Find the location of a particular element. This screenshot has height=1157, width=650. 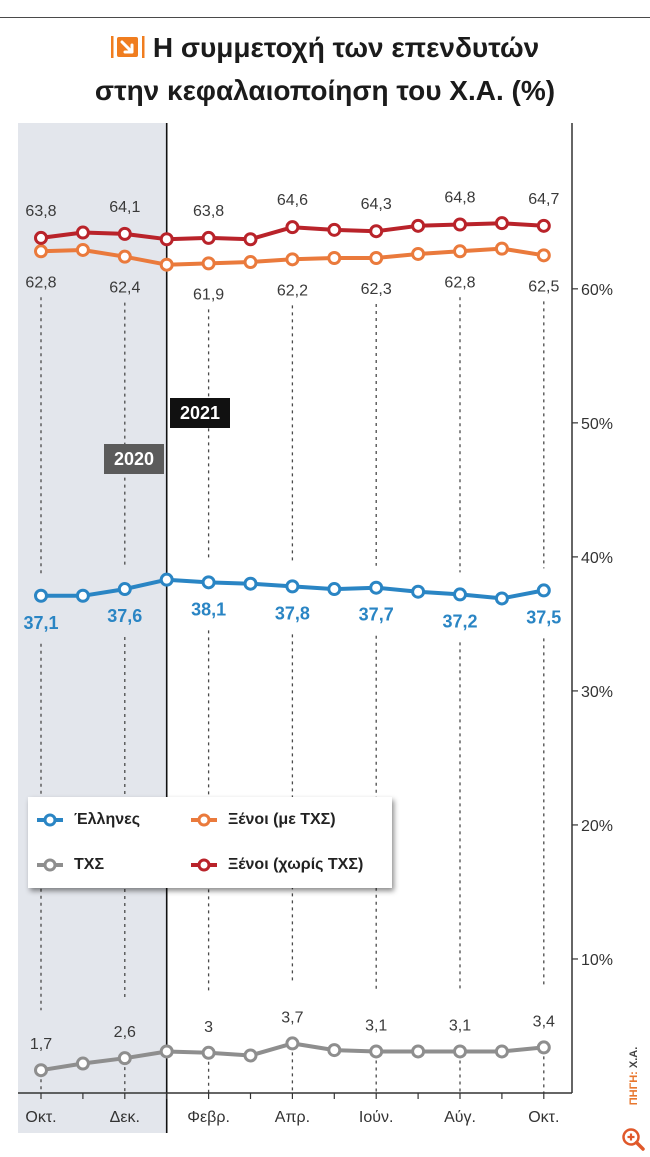

source-value: Χ.Α. is located at coordinates (634, 1057).